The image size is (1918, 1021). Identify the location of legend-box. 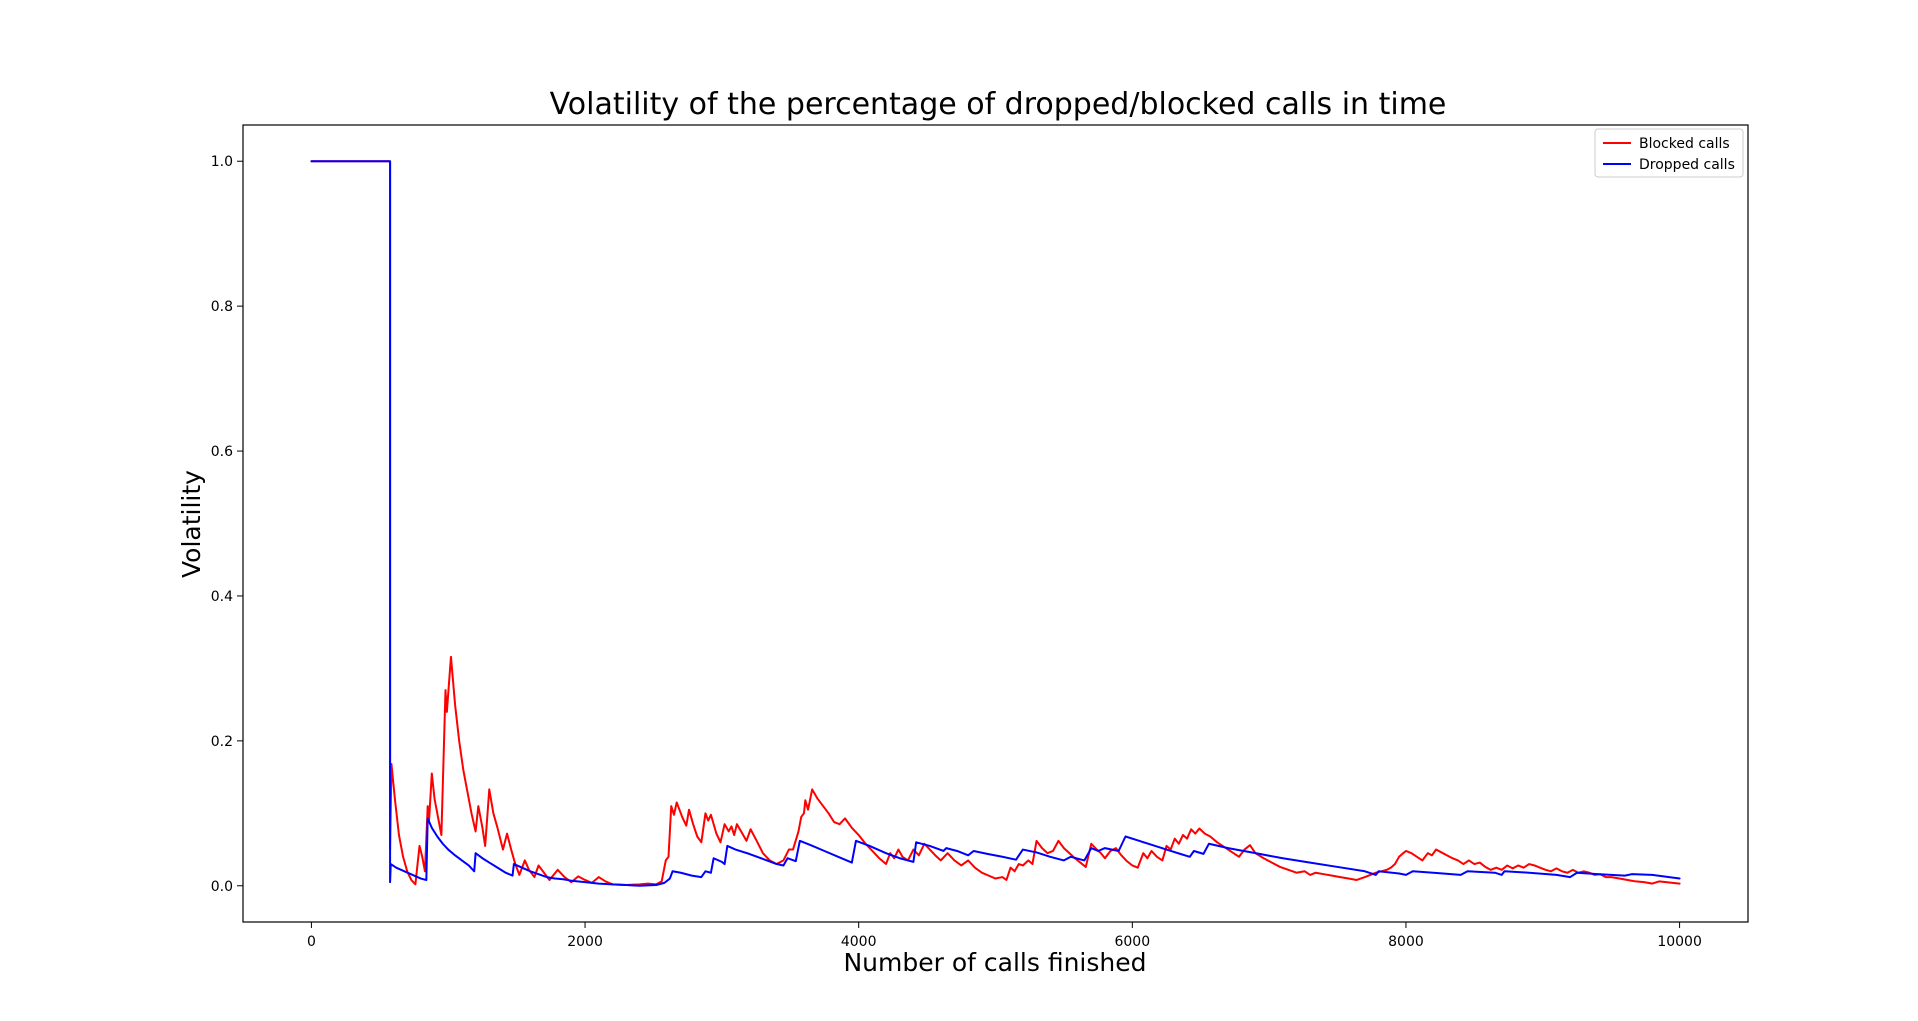
(1669, 153).